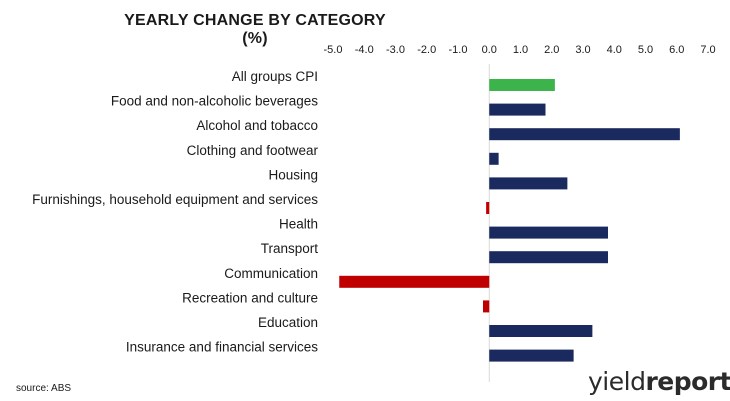 The height and width of the screenshot is (401, 730). What do you see at coordinates (275, 76) in the screenshot?
I see `category-label: All groups CPI` at bounding box center [275, 76].